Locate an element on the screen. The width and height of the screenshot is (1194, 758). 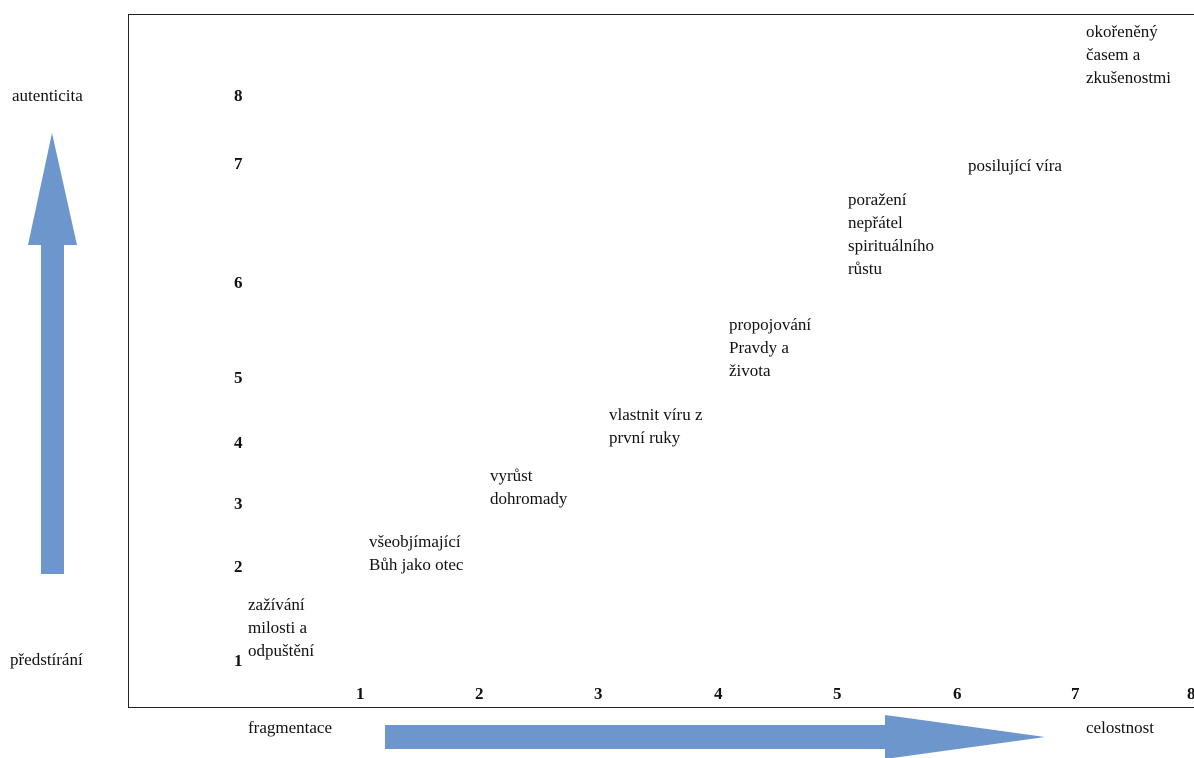
y-tick-6: 6 is located at coordinates (238, 282).